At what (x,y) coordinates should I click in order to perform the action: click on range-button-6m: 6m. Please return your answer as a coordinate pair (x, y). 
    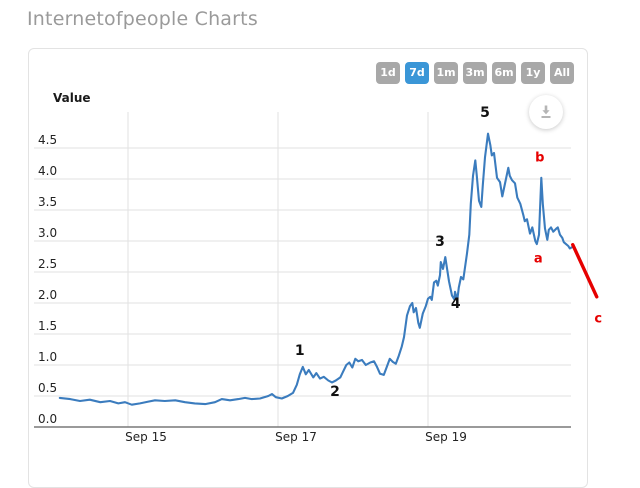
    Looking at the image, I should click on (504, 73).